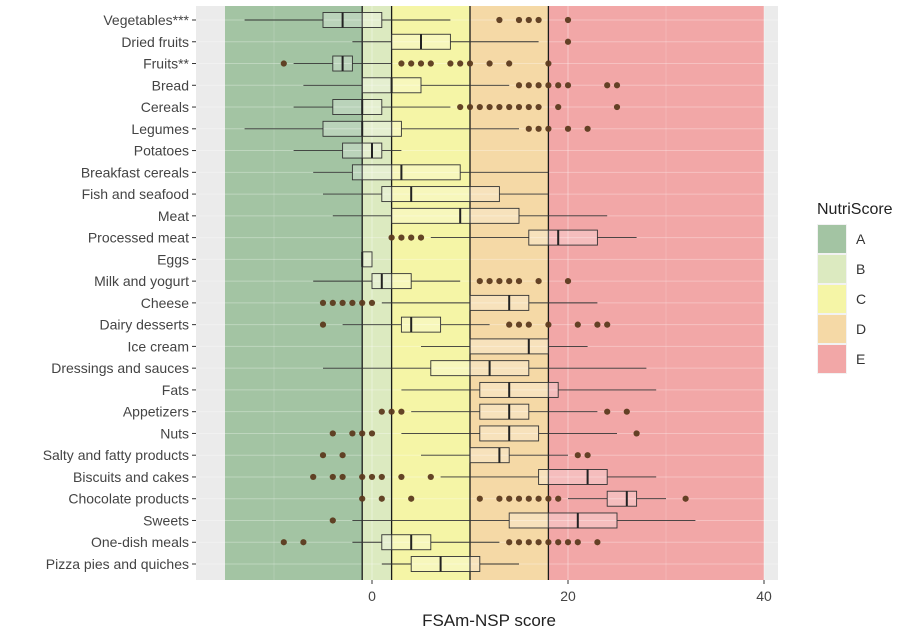 This screenshot has width=921, height=634. What do you see at coordinates (117, 564) in the screenshot?
I see `y-tick-label: Pizza pies and quiches` at bounding box center [117, 564].